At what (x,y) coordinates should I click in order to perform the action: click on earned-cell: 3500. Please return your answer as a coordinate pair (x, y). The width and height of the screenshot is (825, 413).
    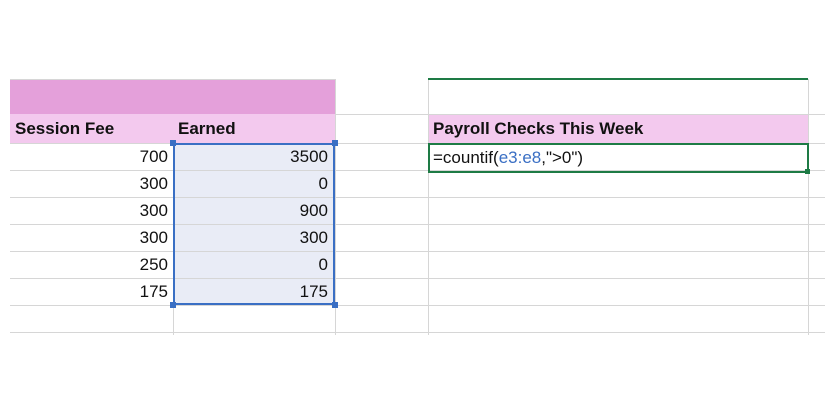
    Looking at the image, I should click on (309, 156).